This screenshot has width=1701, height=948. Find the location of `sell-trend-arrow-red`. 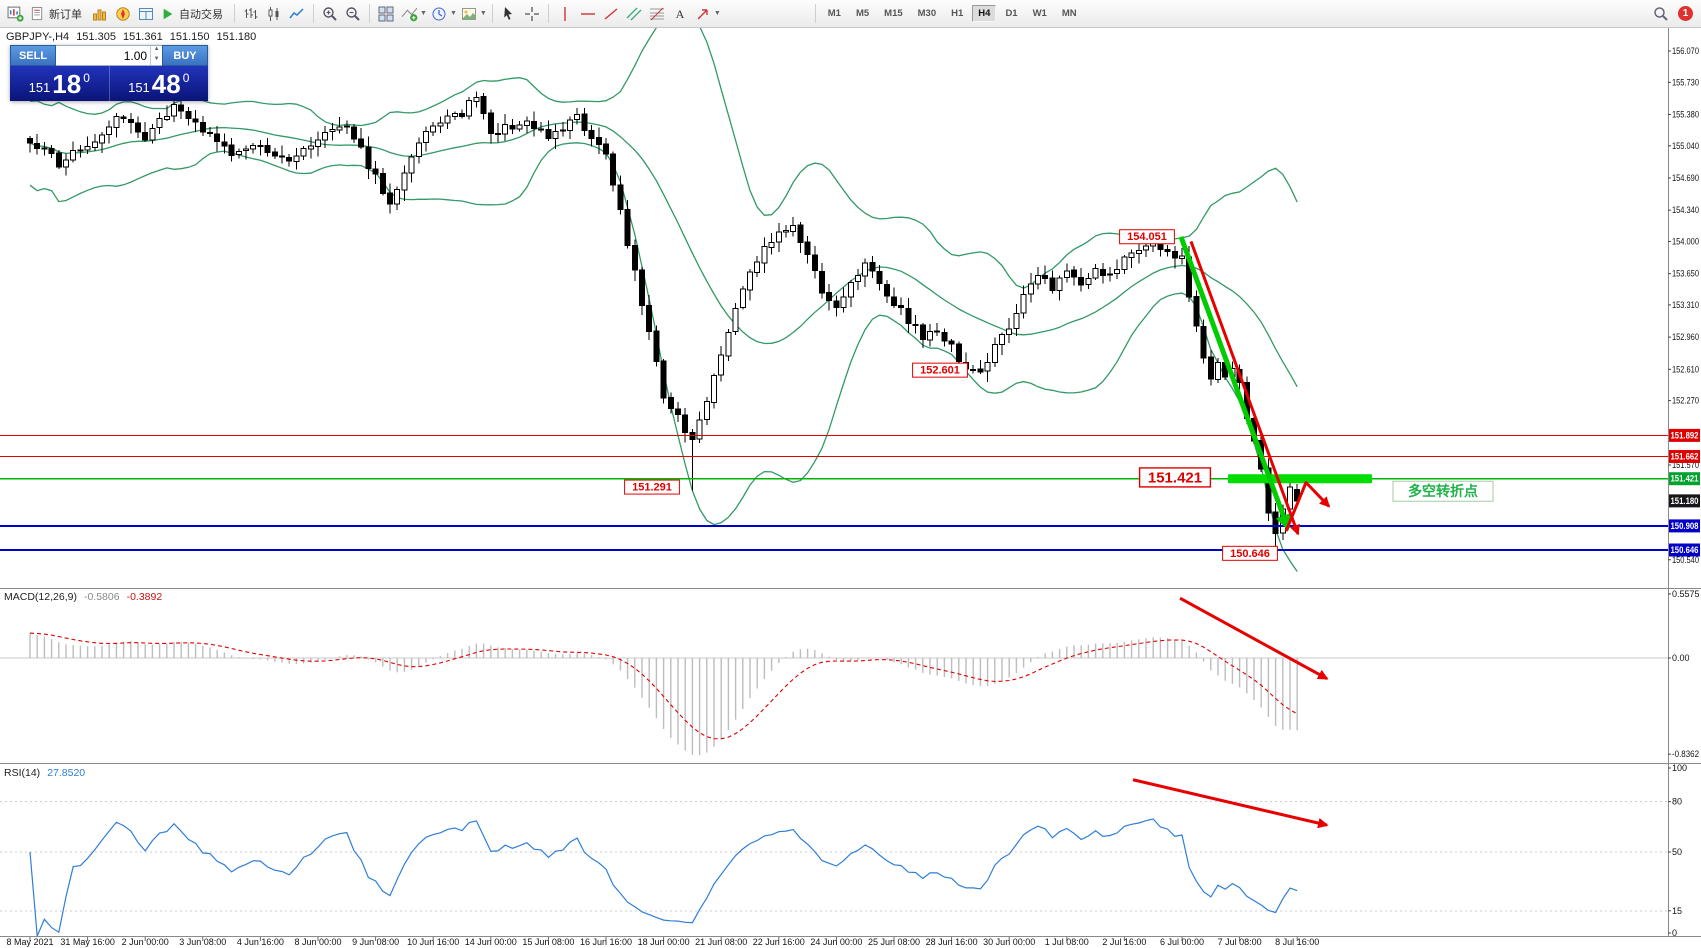

sell-trend-arrow-red is located at coordinates (1244, 388).